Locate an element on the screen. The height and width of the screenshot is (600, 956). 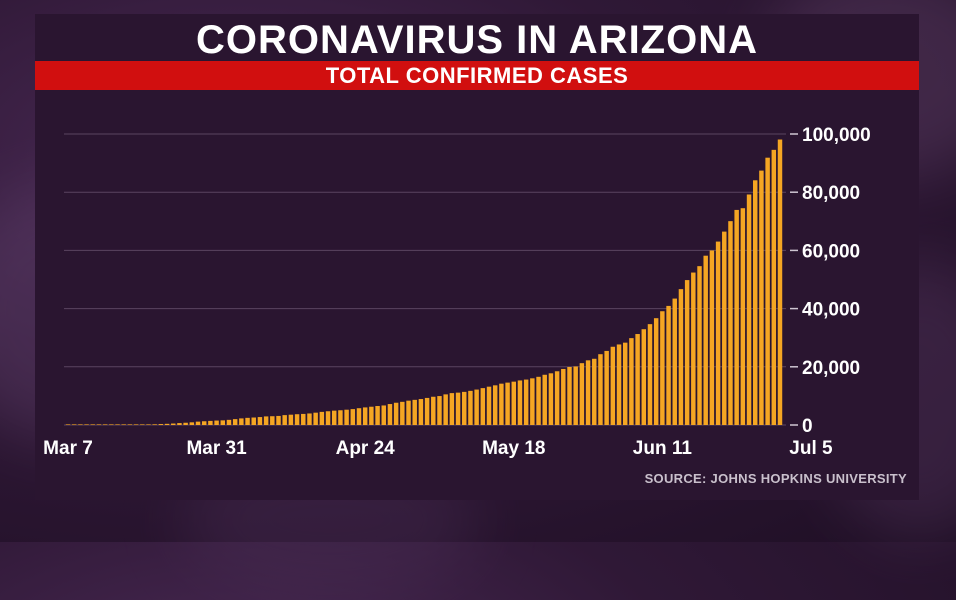
x-tick-label: Apr 24 is located at coordinates (366, 448).